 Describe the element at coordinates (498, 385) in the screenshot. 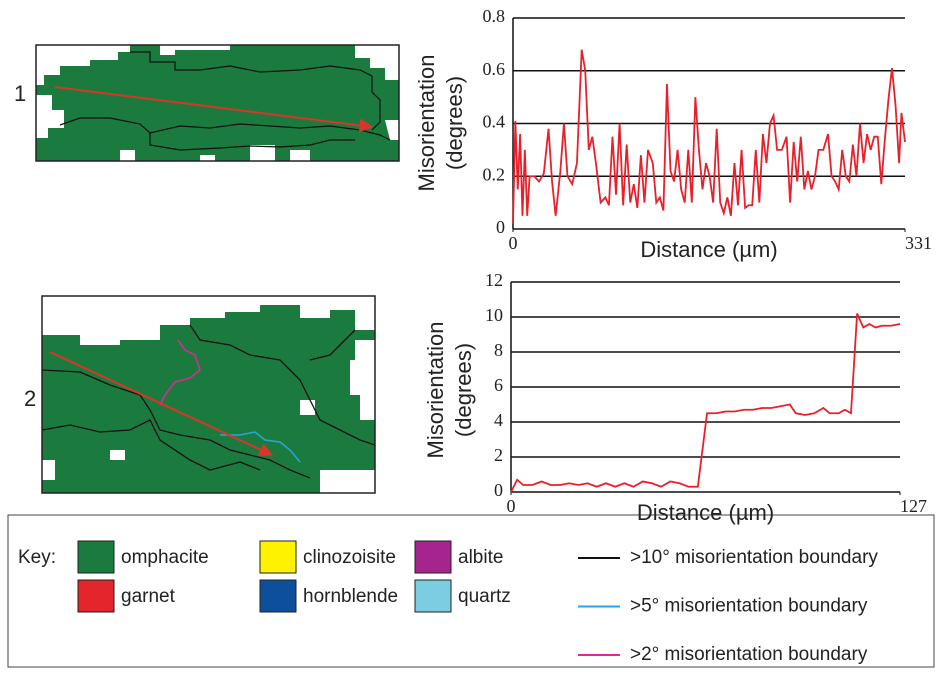

I see `y-tick-label: 6` at that location.